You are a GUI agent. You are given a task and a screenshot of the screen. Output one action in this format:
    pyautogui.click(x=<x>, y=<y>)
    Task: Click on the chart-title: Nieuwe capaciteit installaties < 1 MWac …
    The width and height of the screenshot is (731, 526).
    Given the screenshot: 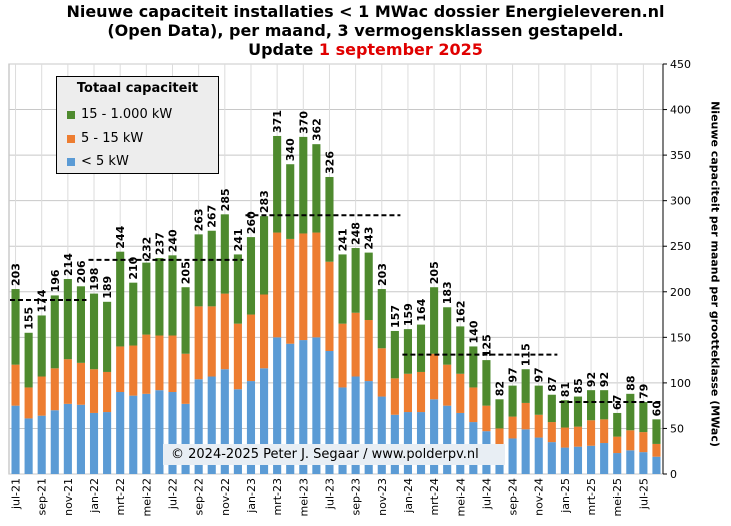 What is the action you would take?
    pyautogui.click(x=365, y=30)
    